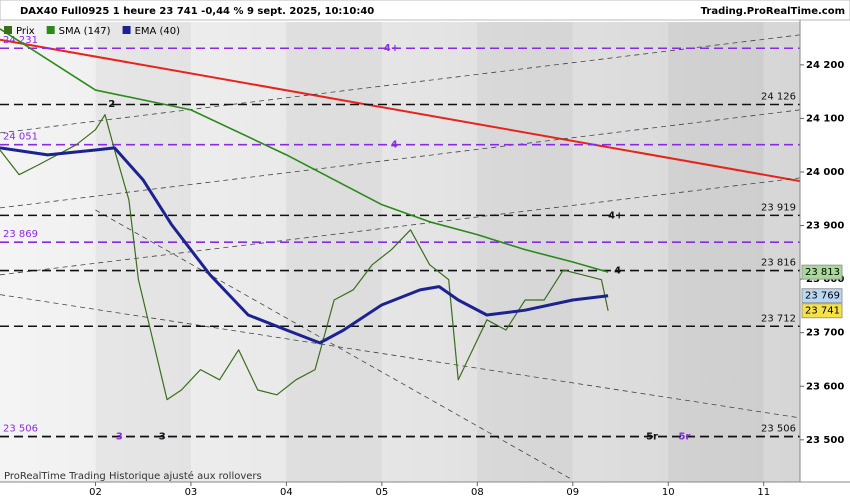  What do you see at coordinates (773, 11) in the screenshot?
I see `source: Trading.ProRealTime.com` at bounding box center [773, 11].